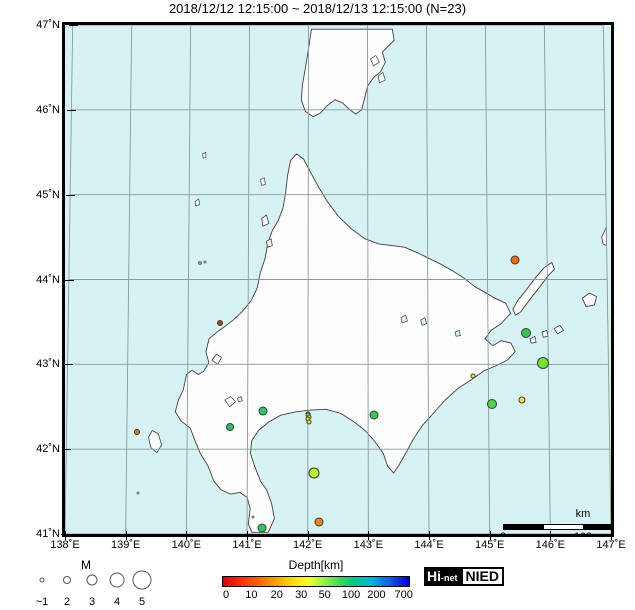  I want to click on lon-tick-label: 144˚E, so click(429, 545).